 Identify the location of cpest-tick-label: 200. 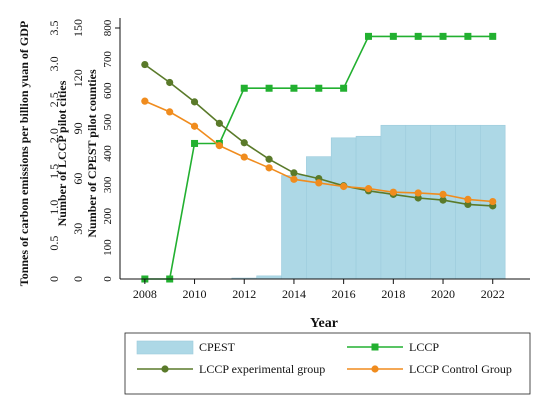
(108, 216).